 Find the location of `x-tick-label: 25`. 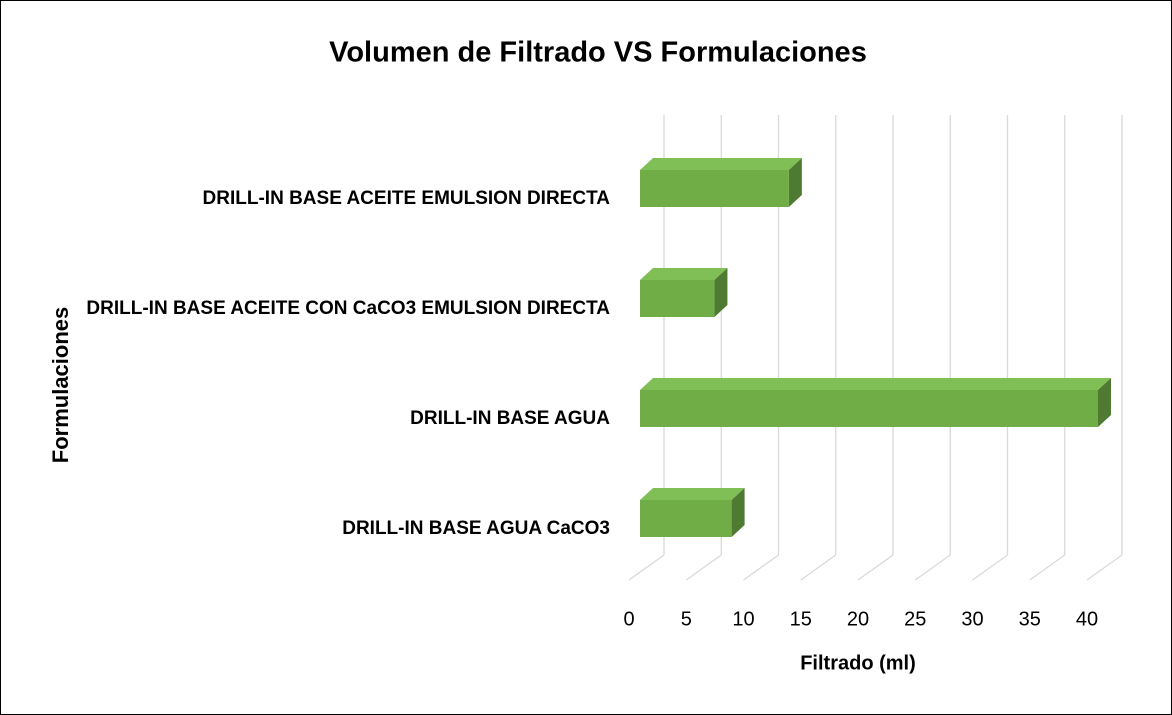

x-tick-label: 25 is located at coordinates (915, 619).